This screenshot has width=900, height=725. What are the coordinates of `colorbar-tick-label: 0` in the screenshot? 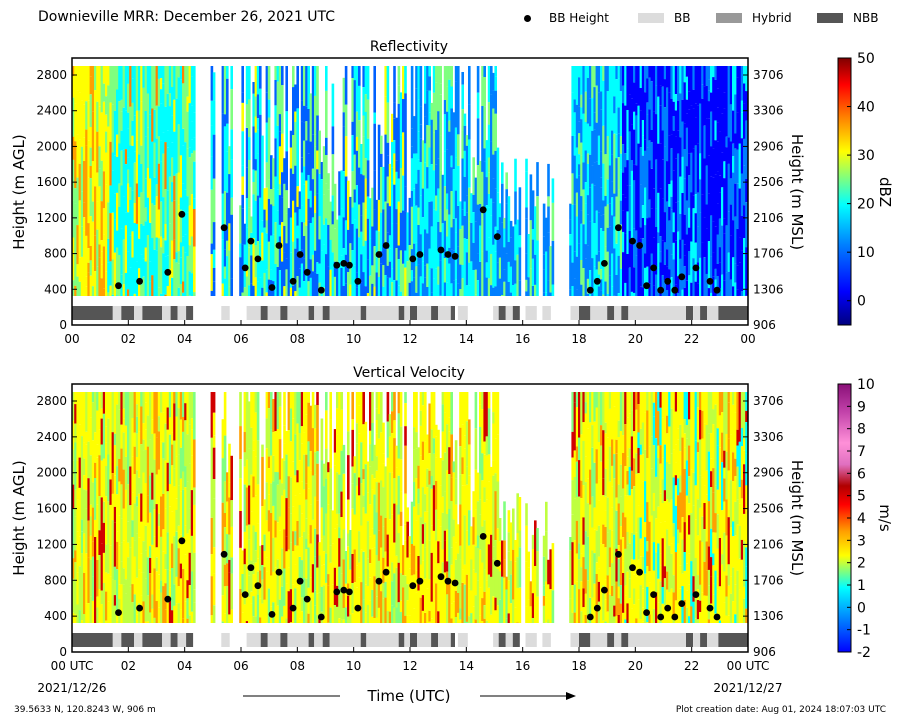 It's located at (861, 302).